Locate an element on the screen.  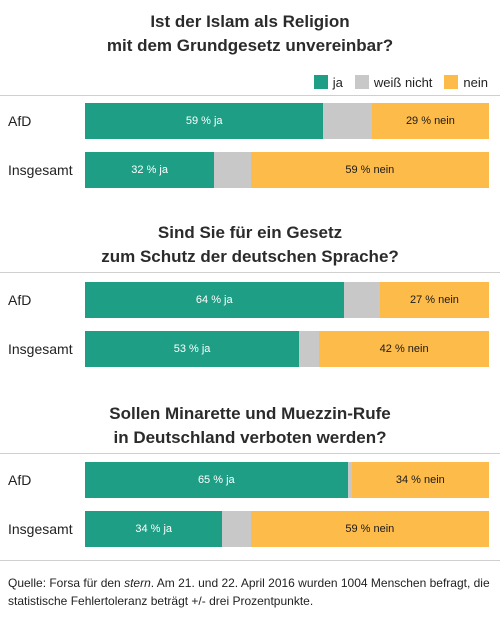
data-label-nein: 29 % nein is located at coordinates (430, 121).